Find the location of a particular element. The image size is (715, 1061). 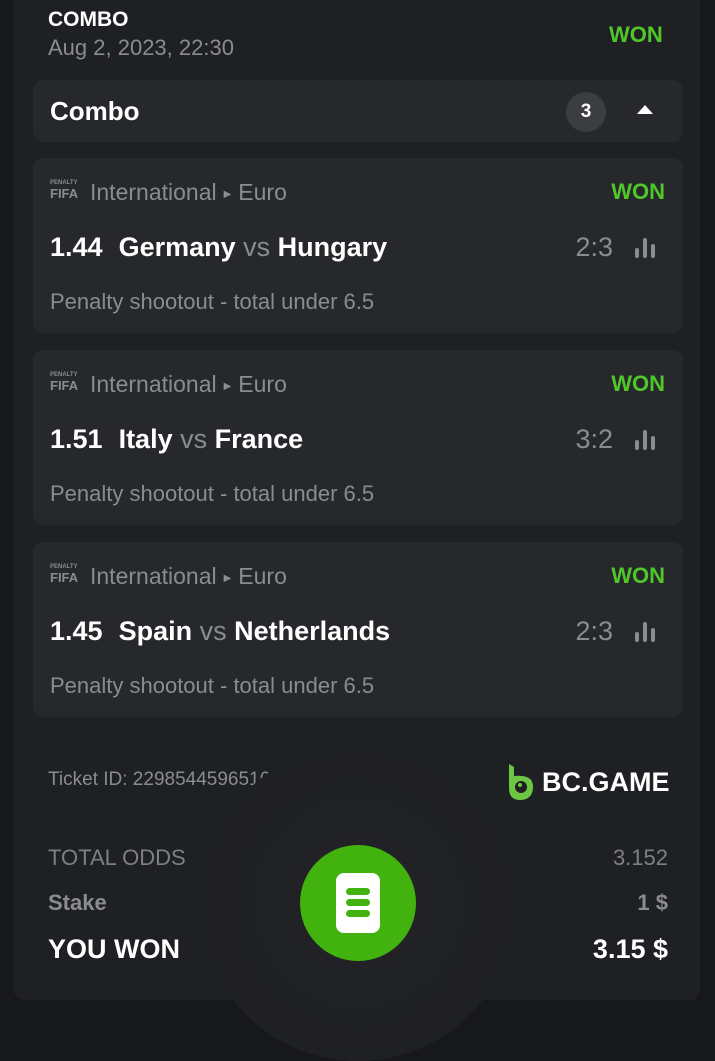

total-odds-label: TOTAL ODDS is located at coordinates (117, 857).